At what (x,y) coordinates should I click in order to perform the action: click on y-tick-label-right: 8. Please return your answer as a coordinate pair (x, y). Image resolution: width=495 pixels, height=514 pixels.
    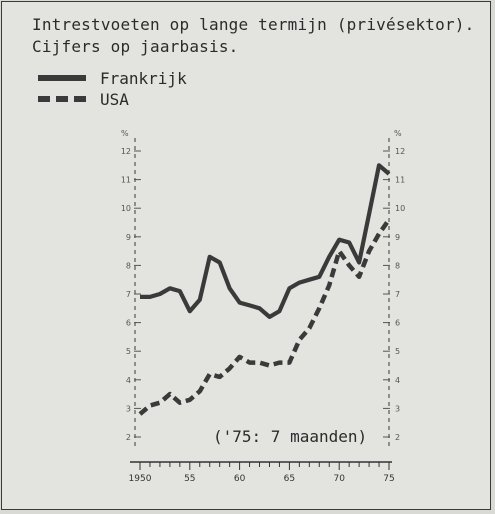
    Looking at the image, I should click on (397, 265).